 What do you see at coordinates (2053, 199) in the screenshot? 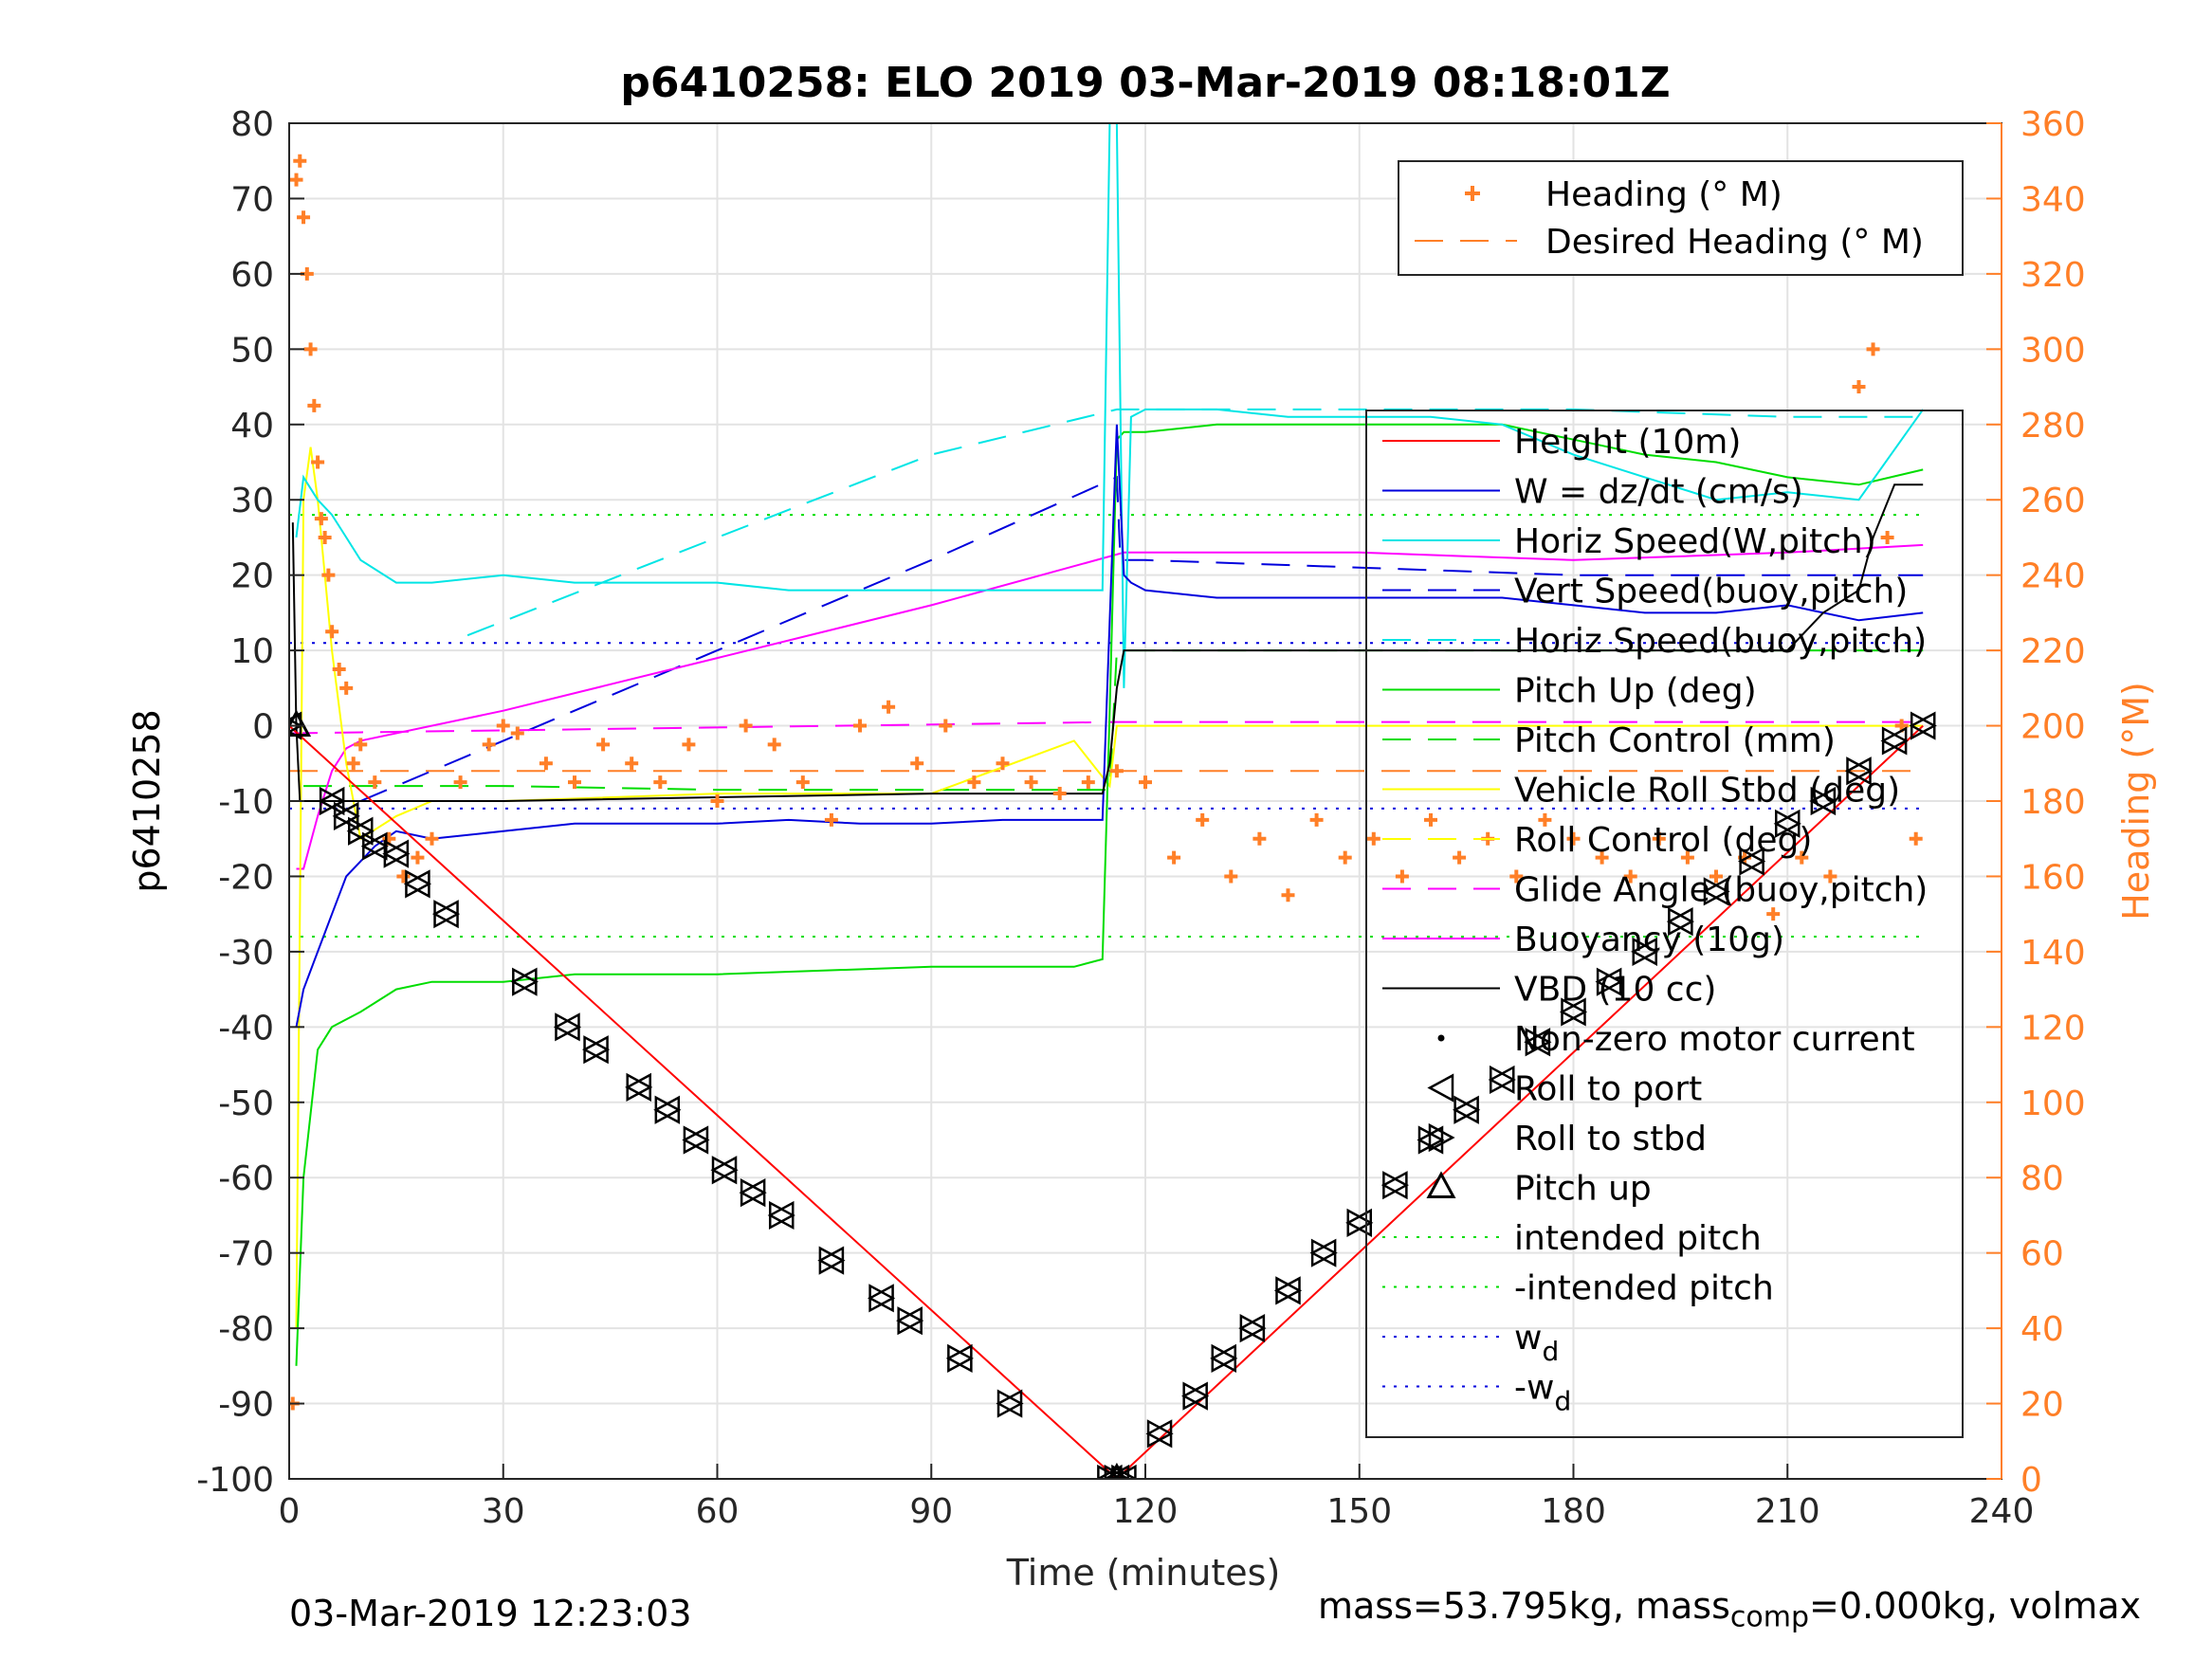
I see `y-right-tick-label: 340` at bounding box center [2053, 199].